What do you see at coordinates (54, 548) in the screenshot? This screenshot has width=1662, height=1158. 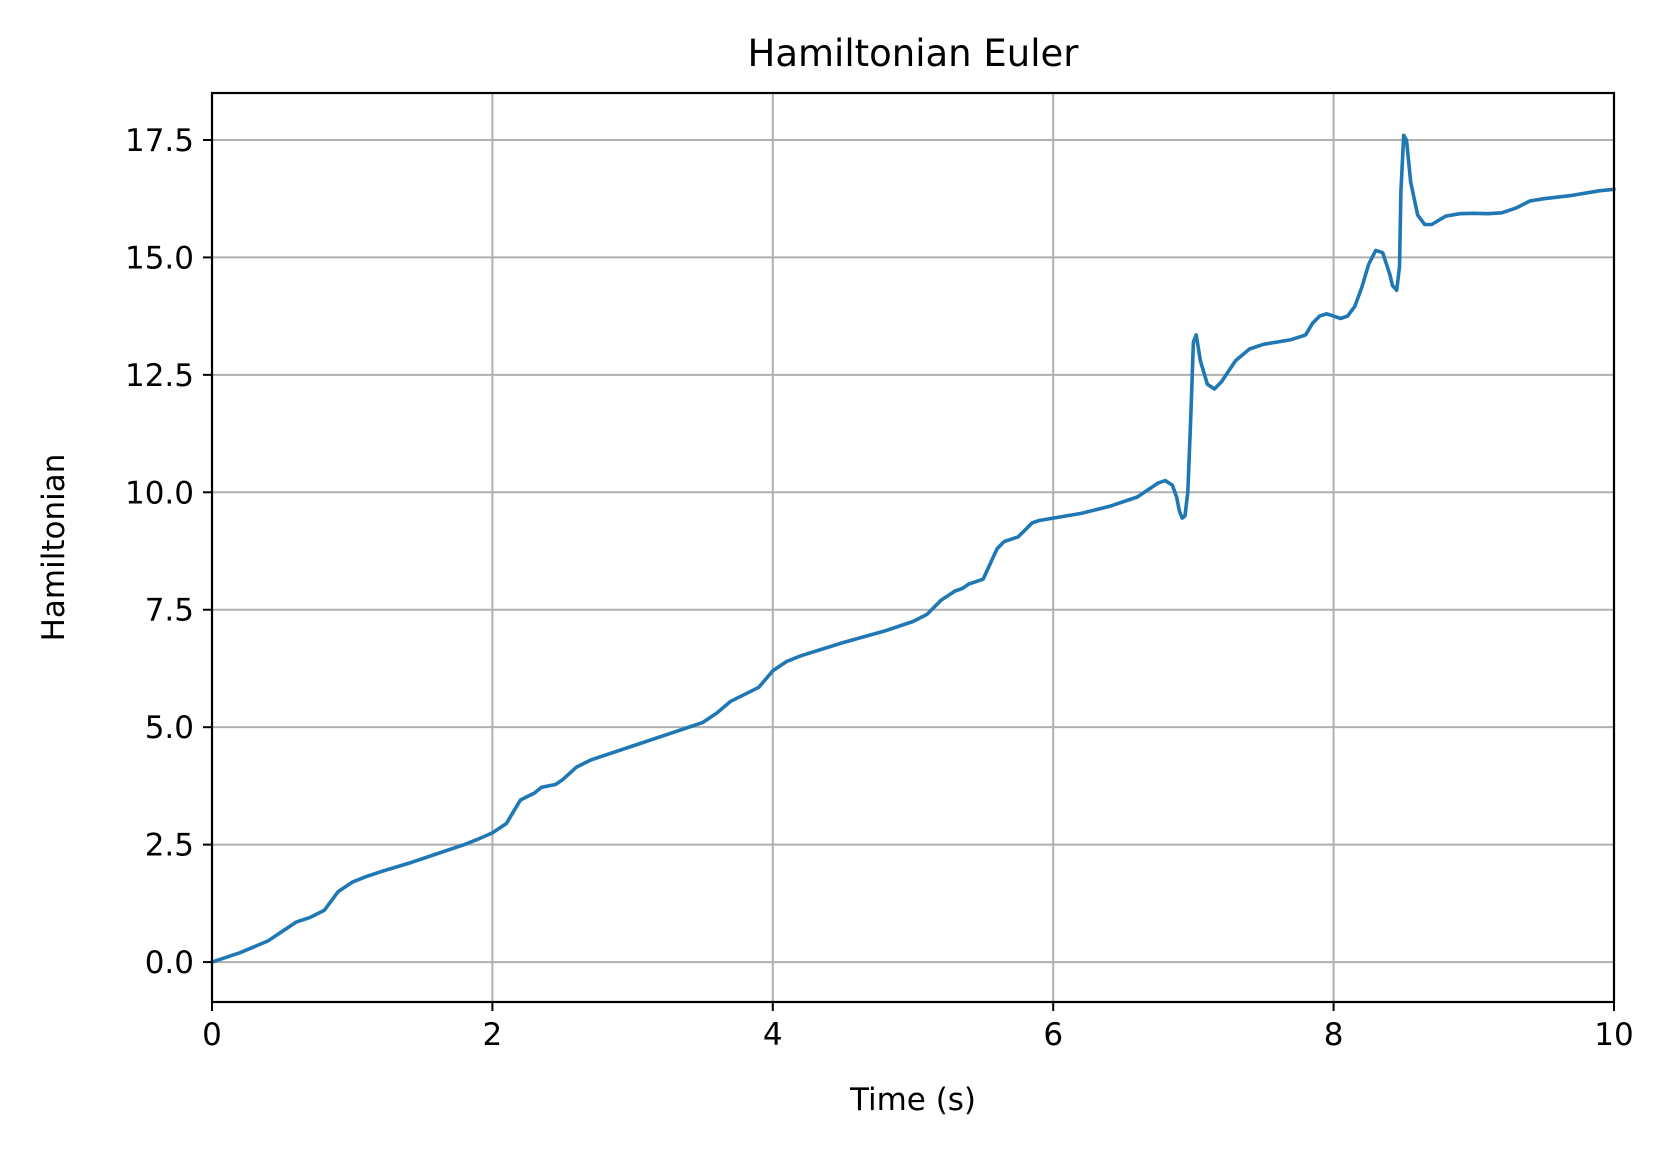 I see `y-axis-title: Hamiltonian` at bounding box center [54, 548].